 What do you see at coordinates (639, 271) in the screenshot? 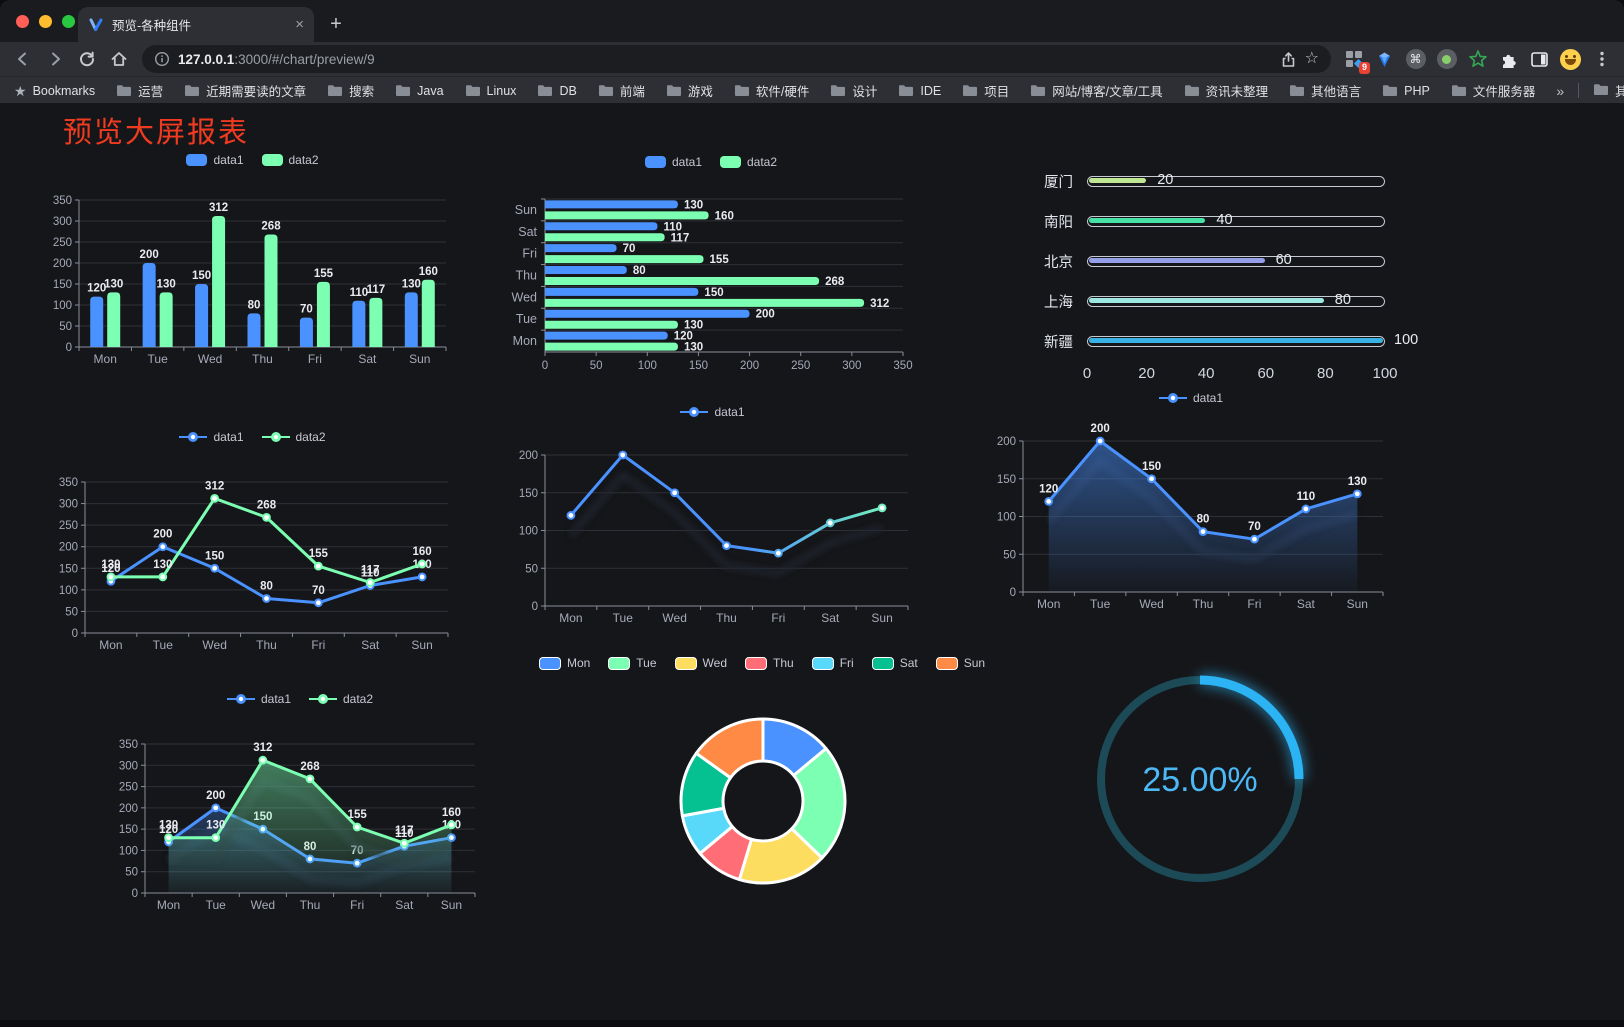
I see `svg-text: 80` at bounding box center [639, 271].